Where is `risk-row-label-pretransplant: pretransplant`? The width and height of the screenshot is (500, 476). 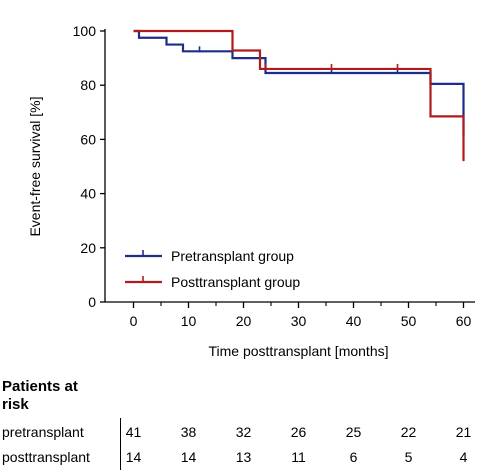 risk-row-label-pretransplant: pretransplant is located at coordinates (43, 432).